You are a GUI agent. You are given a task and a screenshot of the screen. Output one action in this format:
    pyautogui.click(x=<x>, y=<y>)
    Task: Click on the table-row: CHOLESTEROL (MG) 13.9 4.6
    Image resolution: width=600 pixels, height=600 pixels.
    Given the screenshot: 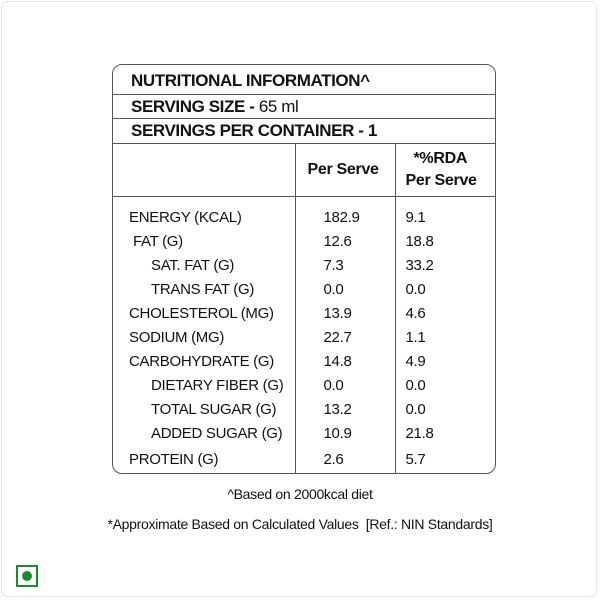 What is the action you would take?
    pyautogui.click(x=304, y=313)
    